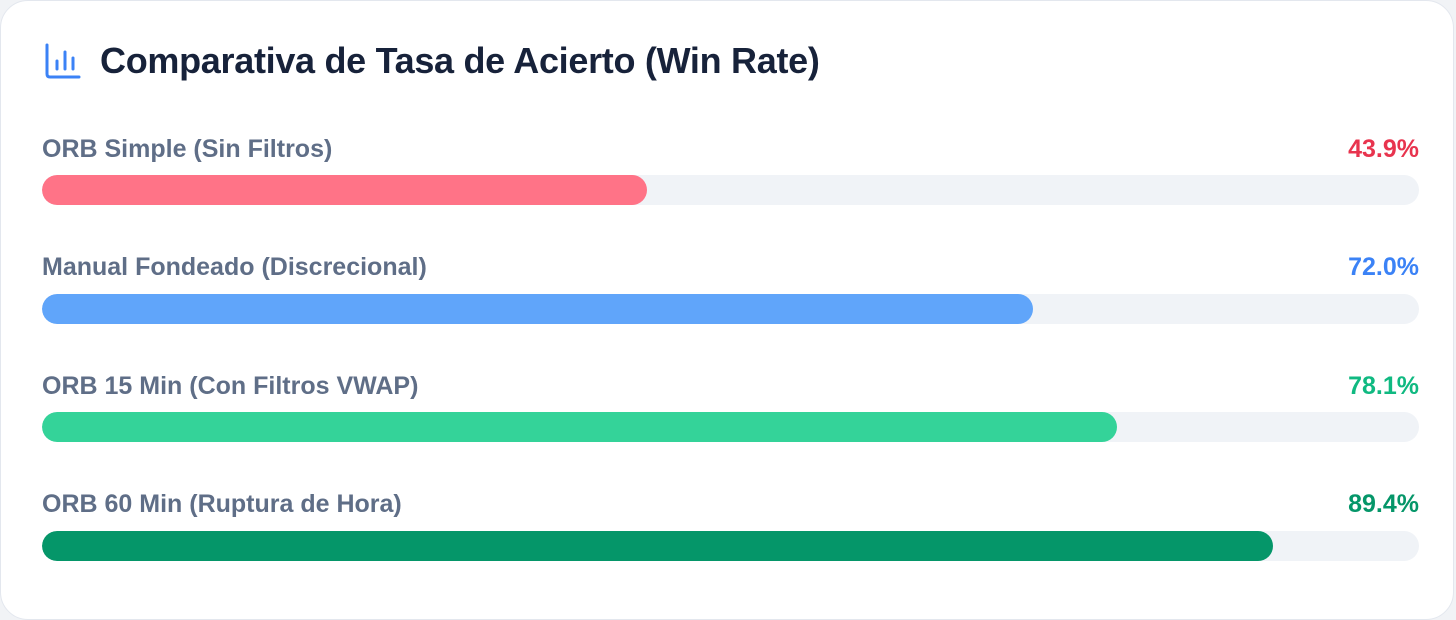  I want to click on value-label: 72.0%, so click(1383, 267).